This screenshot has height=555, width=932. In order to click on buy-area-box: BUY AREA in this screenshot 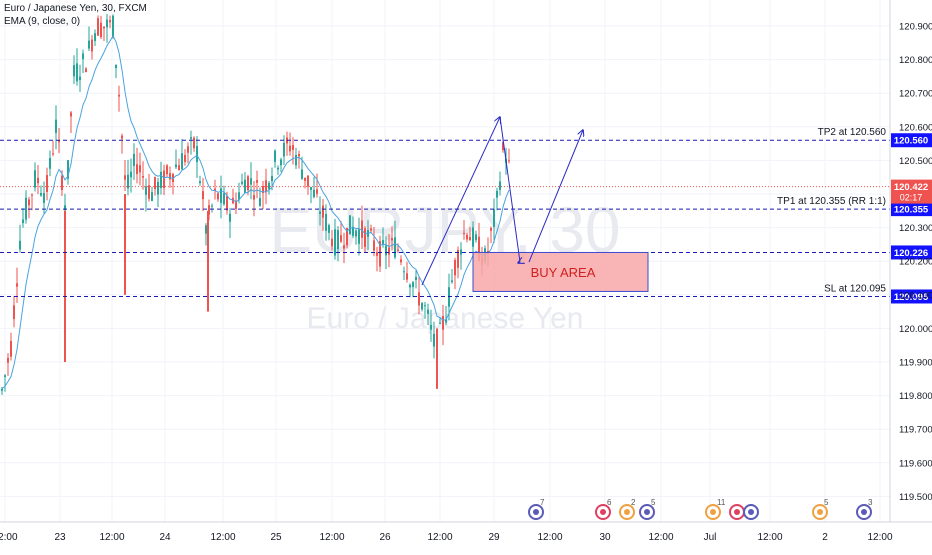, I will do `click(560, 271)`.